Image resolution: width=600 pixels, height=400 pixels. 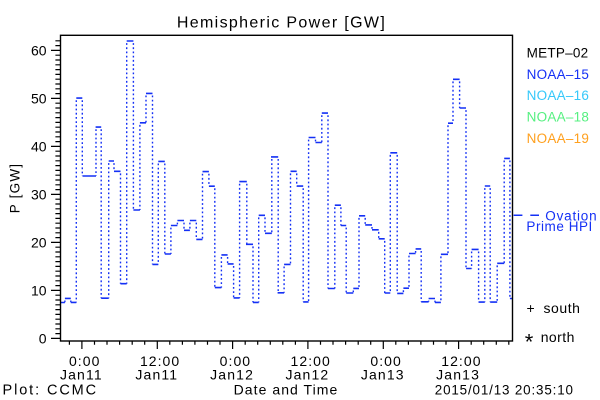 What do you see at coordinates (558, 117) in the screenshot?
I see `svg-text: NOAA–18` at bounding box center [558, 117].